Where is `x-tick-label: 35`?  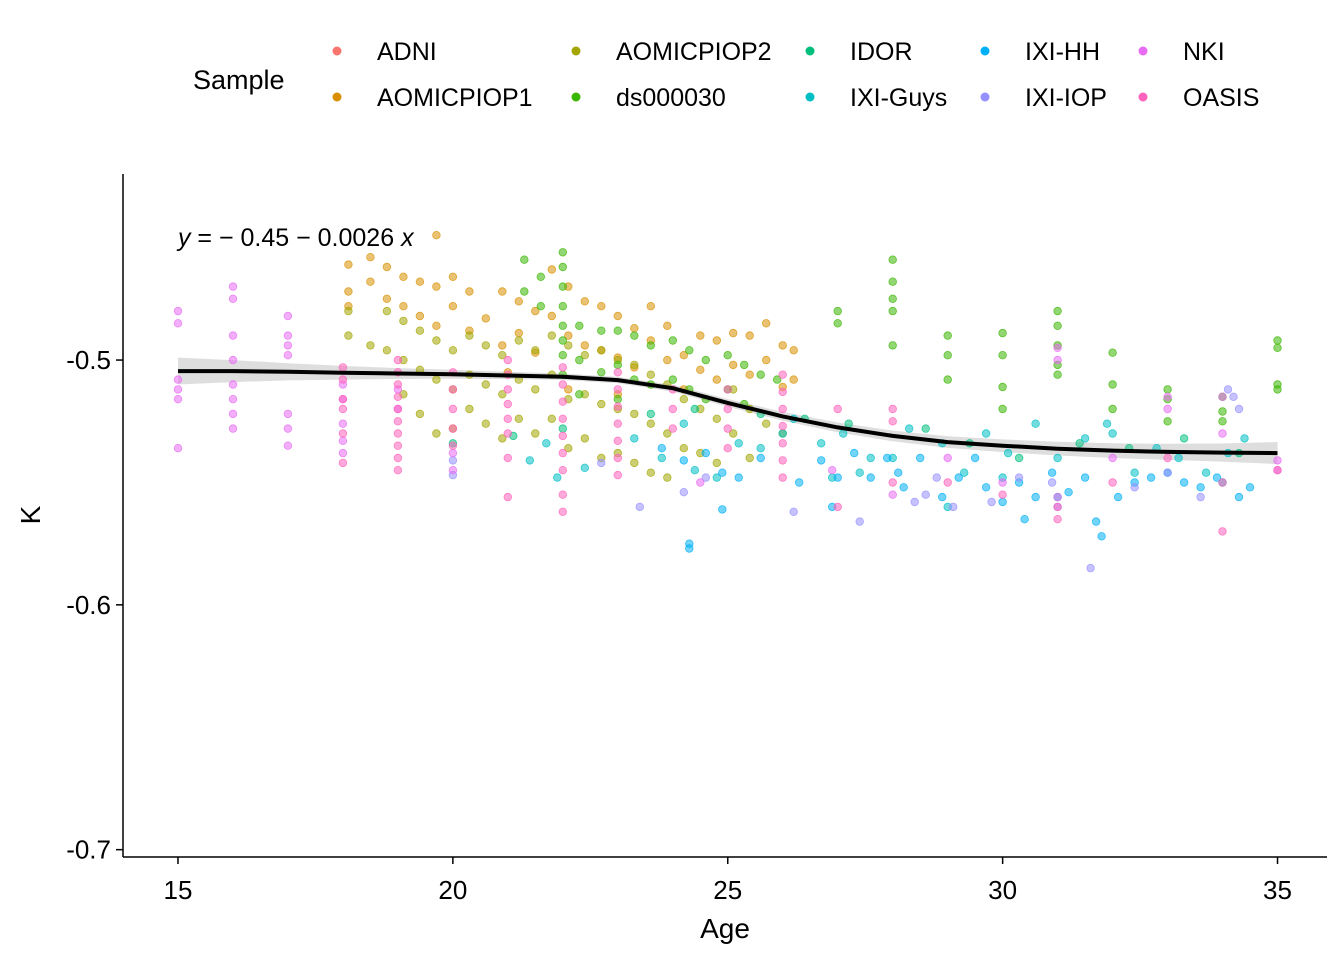 x-tick-label: 35 is located at coordinates (1277, 890).